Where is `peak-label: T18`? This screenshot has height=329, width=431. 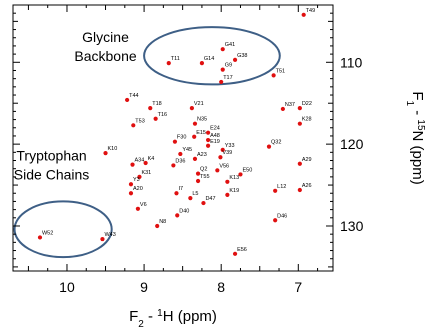
peak-label: T18 is located at coordinates (156, 104).